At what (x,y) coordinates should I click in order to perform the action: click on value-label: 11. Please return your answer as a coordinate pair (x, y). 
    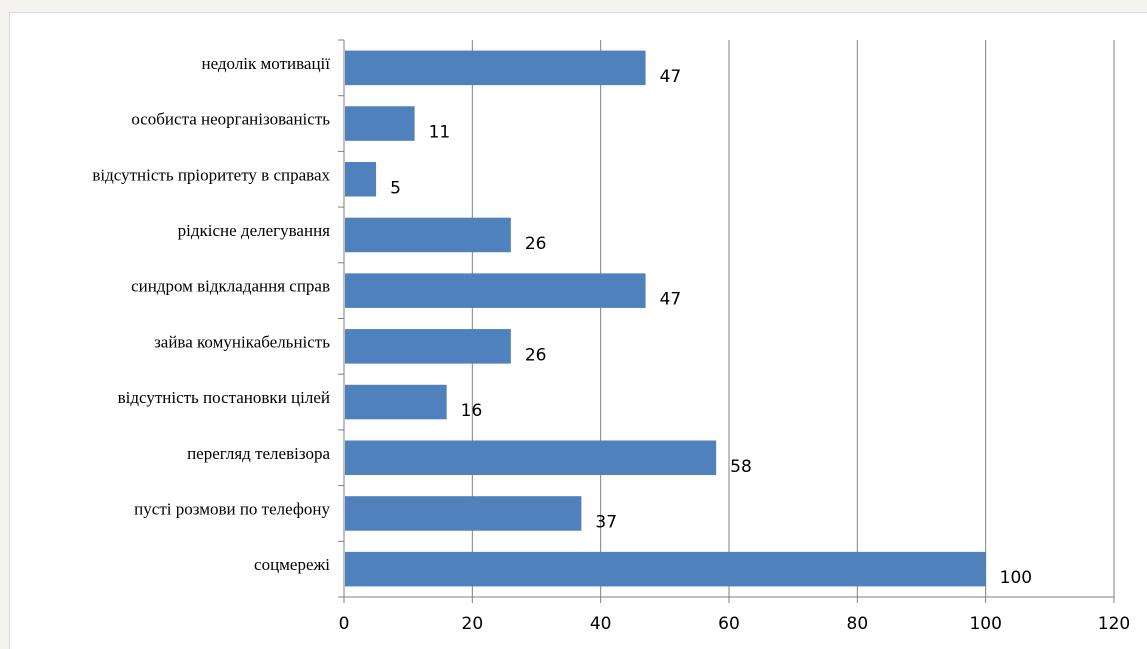
    Looking at the image, I should click on (440, 133).